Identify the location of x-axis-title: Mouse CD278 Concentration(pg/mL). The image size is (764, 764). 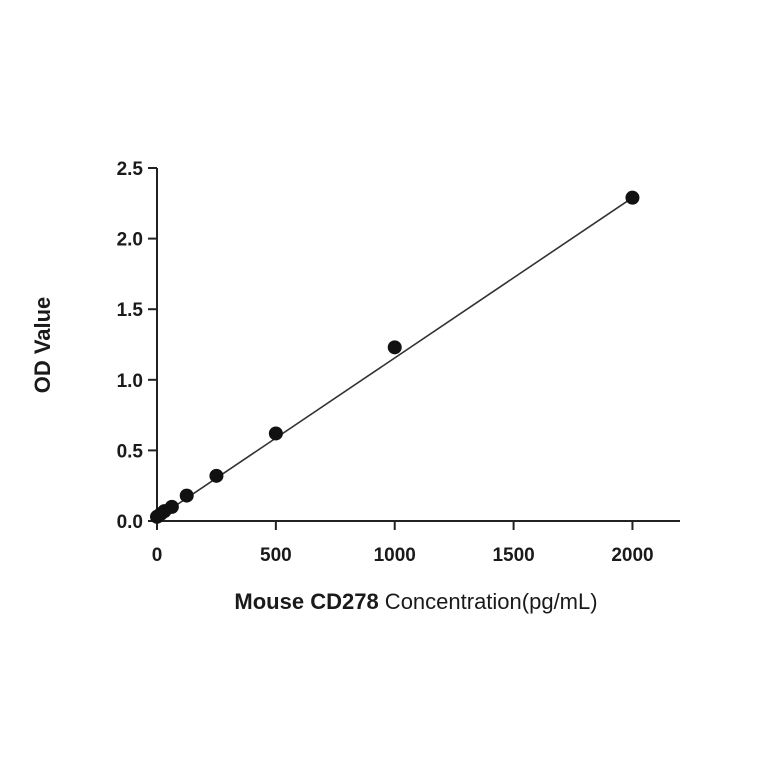
(415, 601).